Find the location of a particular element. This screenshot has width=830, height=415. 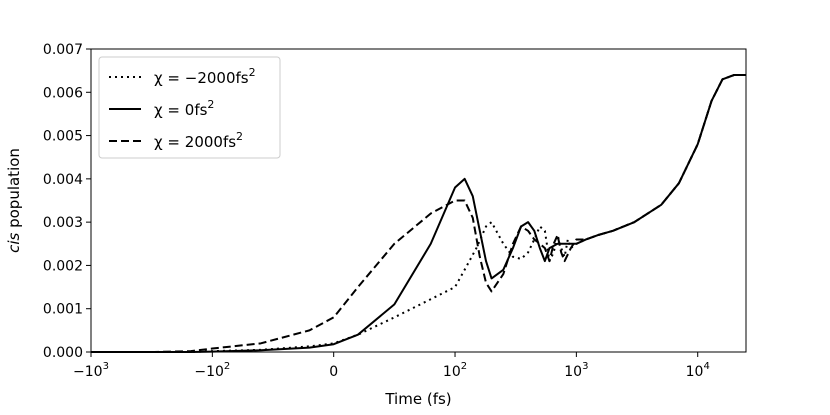

y-tick-label: 0.006 is located at coordinates (63, 93).